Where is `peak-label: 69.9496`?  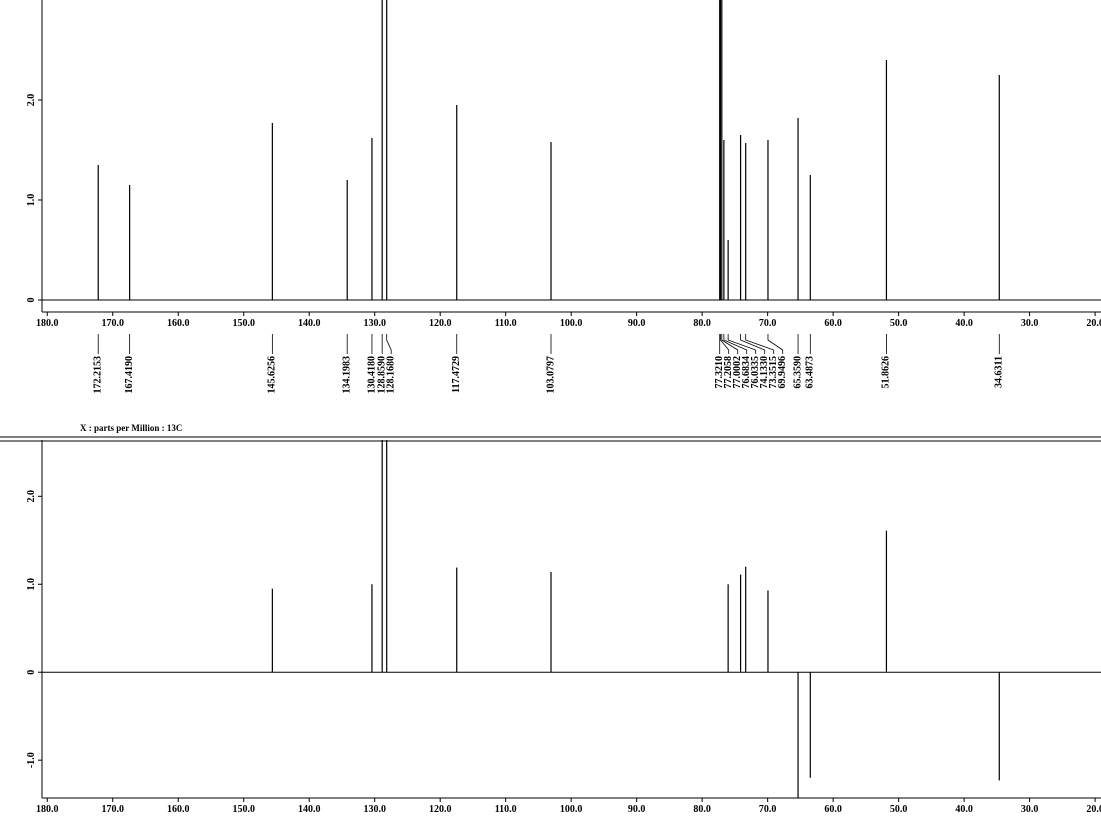
peak-label: 69.9496 is located at coordinates (782, 372).